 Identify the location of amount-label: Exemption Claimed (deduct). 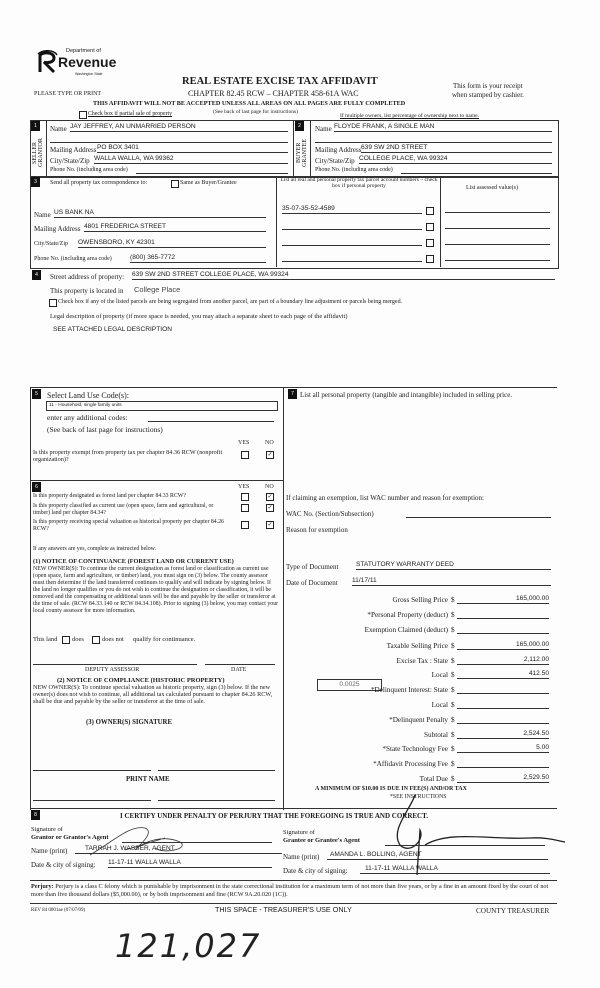
(406, 630).